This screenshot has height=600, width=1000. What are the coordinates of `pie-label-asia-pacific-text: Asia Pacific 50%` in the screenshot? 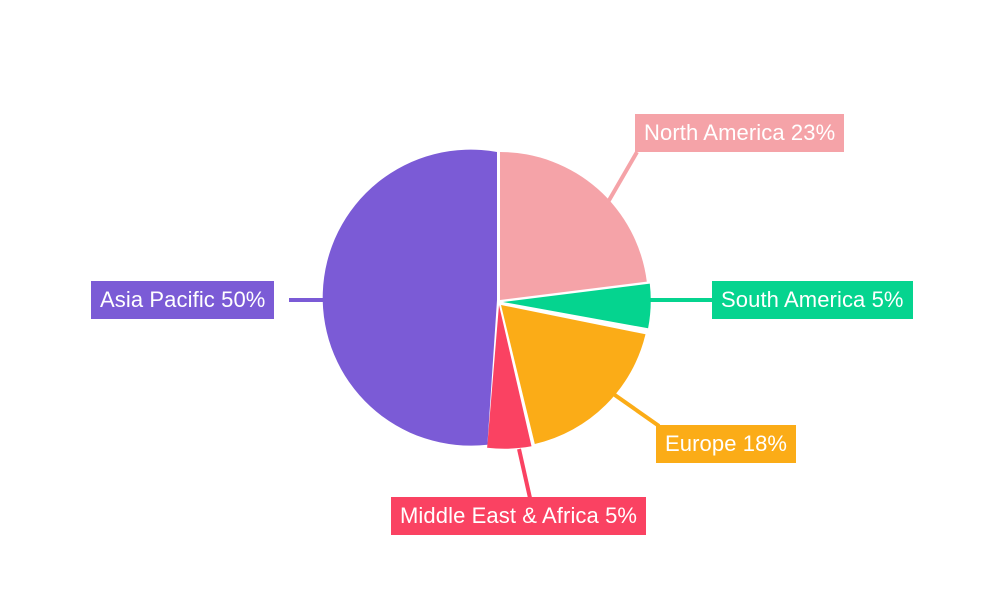 It's located at (183, 299).